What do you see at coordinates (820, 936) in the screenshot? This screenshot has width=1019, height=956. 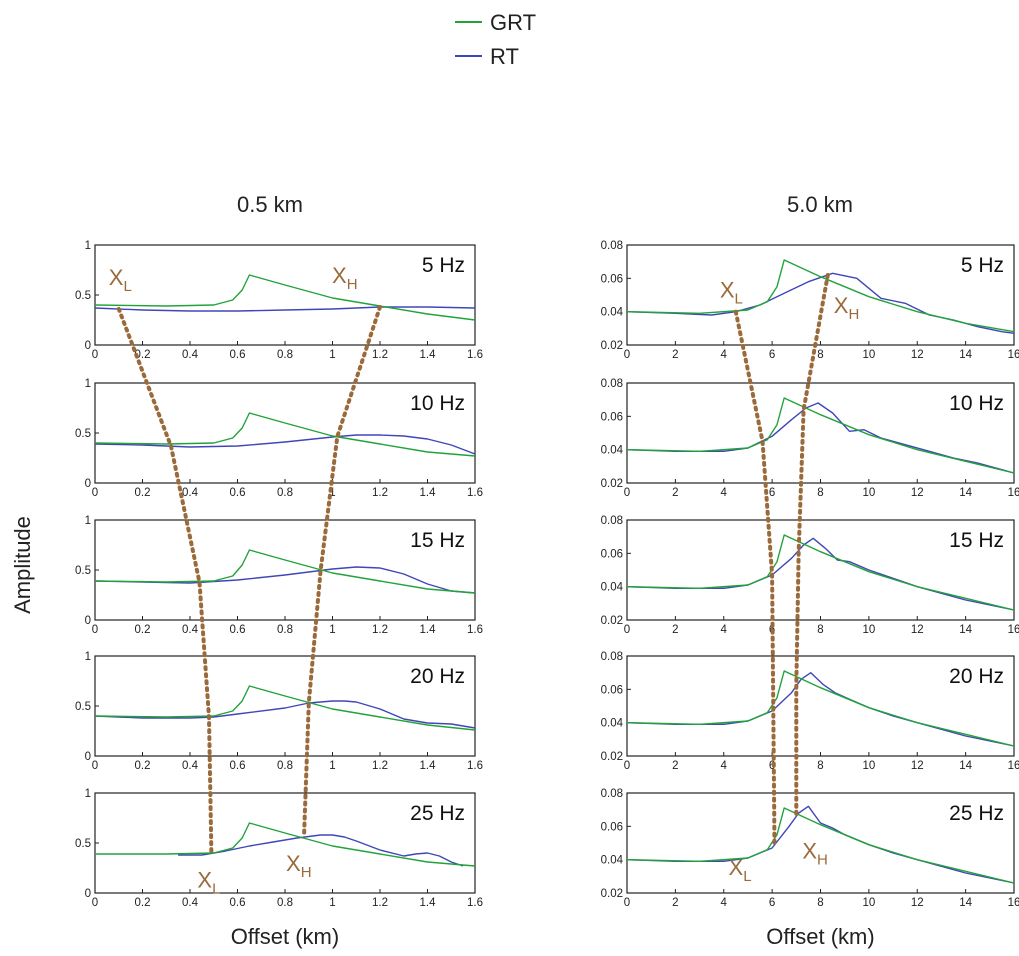 I see `x-axis-label-1: Offset (km)` at bounding box center [820, 936].